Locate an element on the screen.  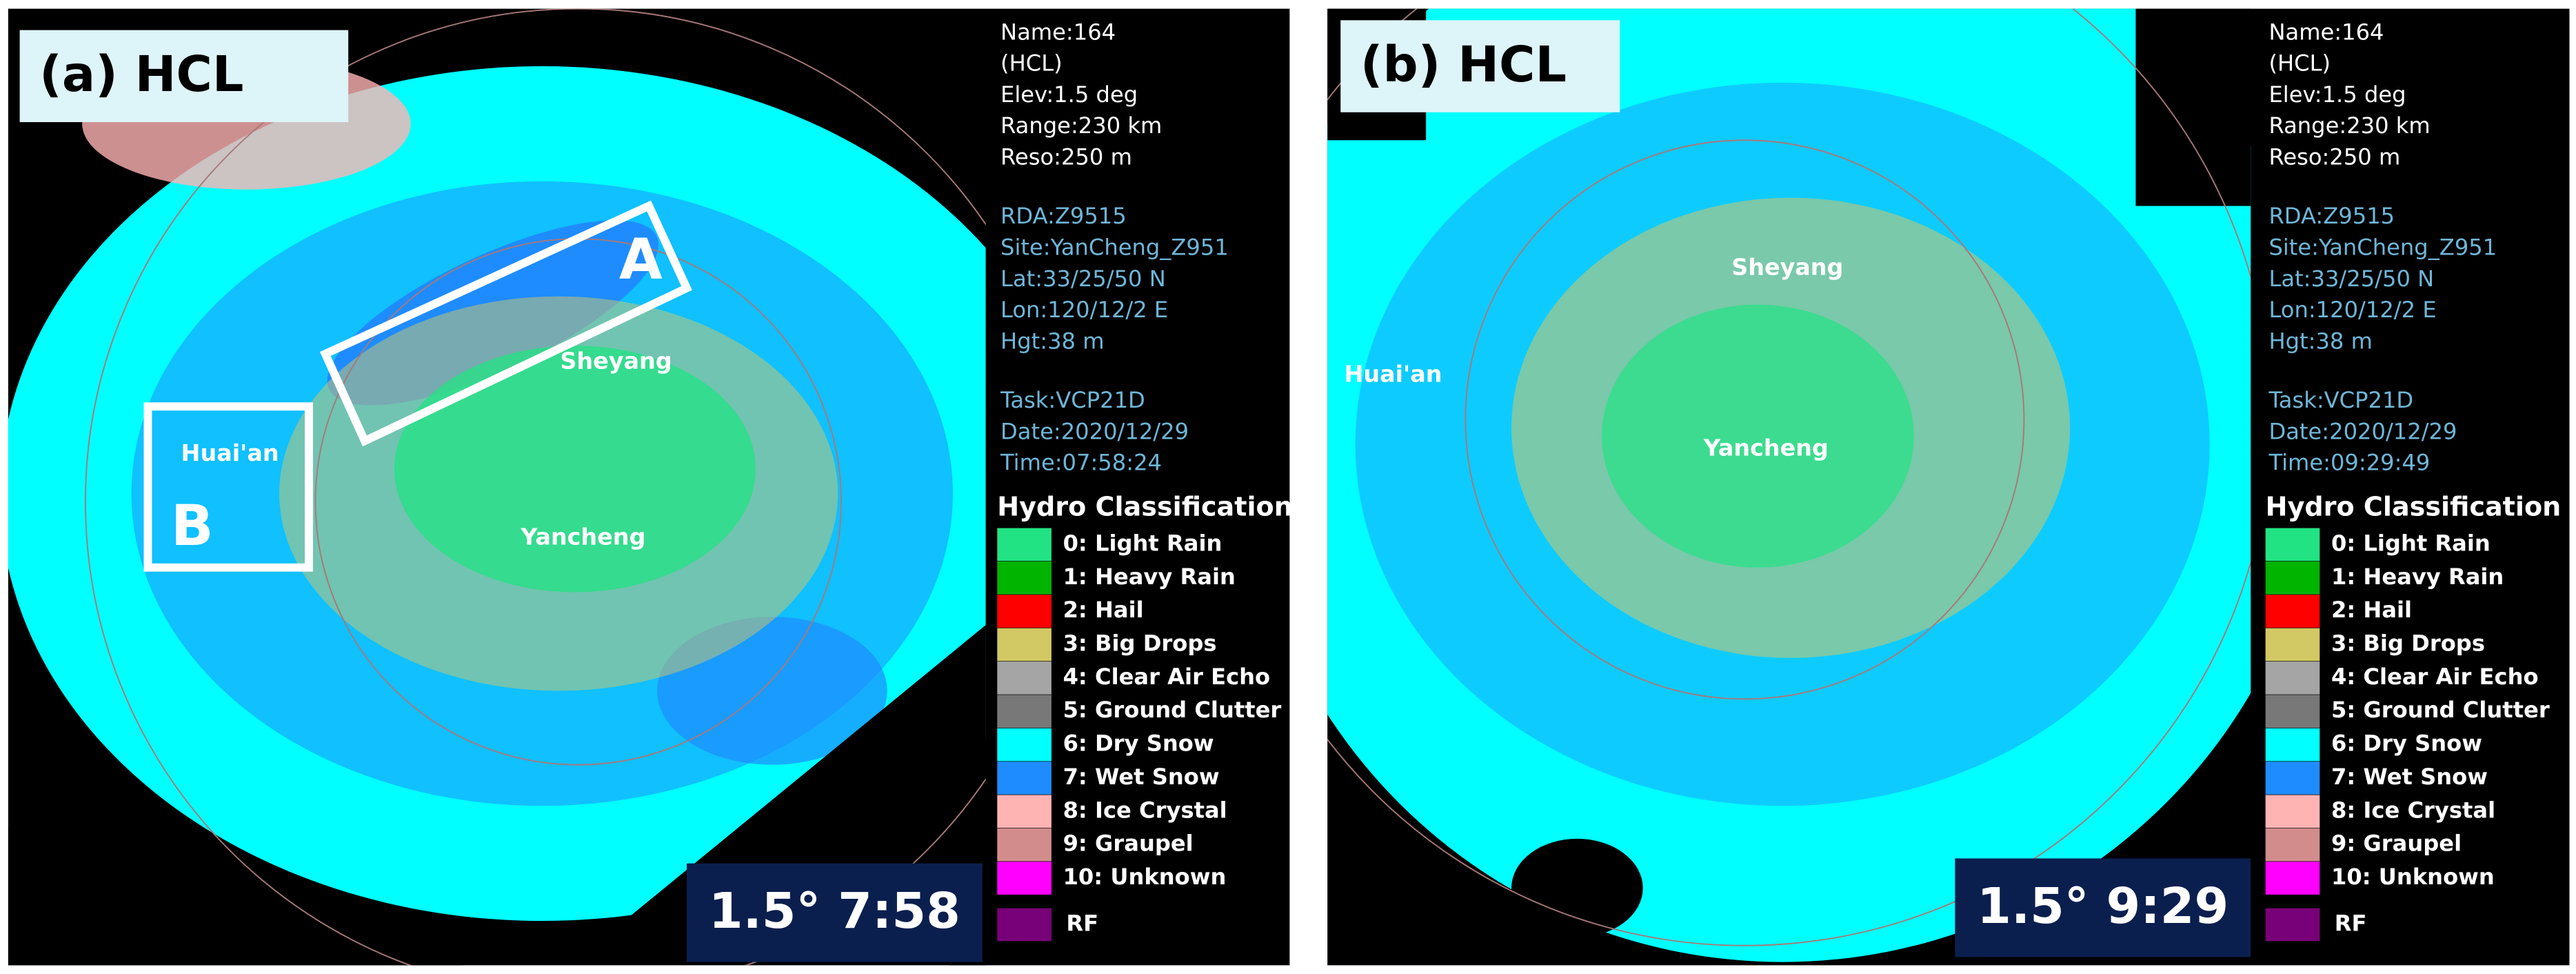
task-line: Time:07:58:24 is located at coordinates (1081, 463).